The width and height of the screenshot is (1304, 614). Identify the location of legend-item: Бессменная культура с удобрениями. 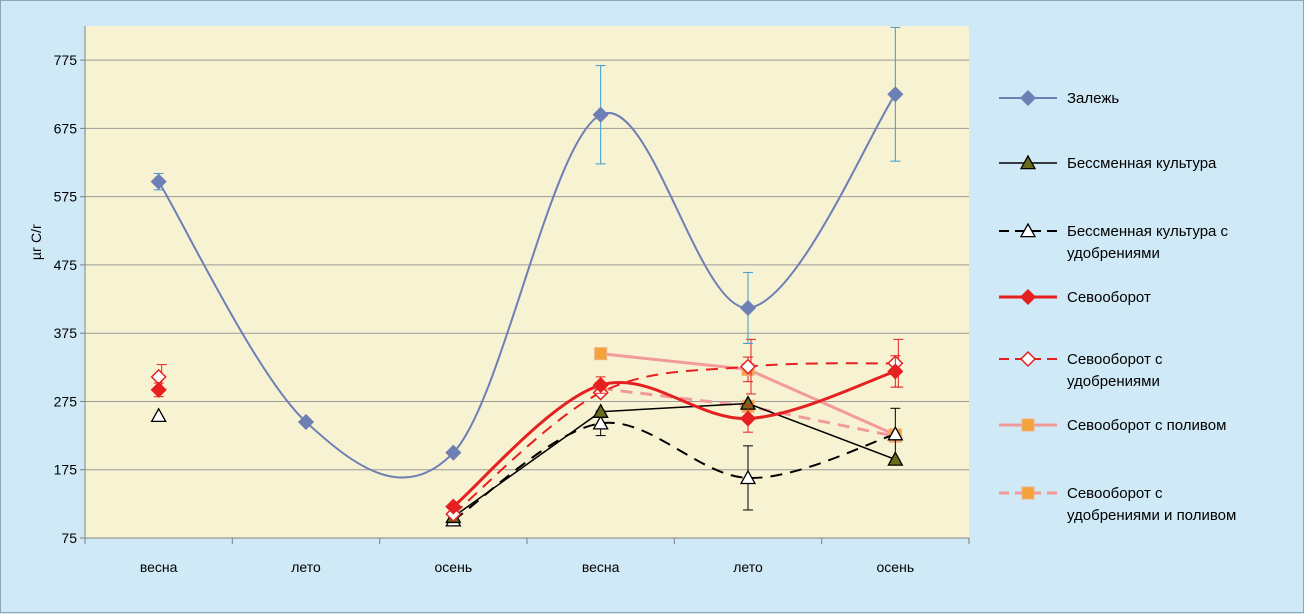
(1114, 242).